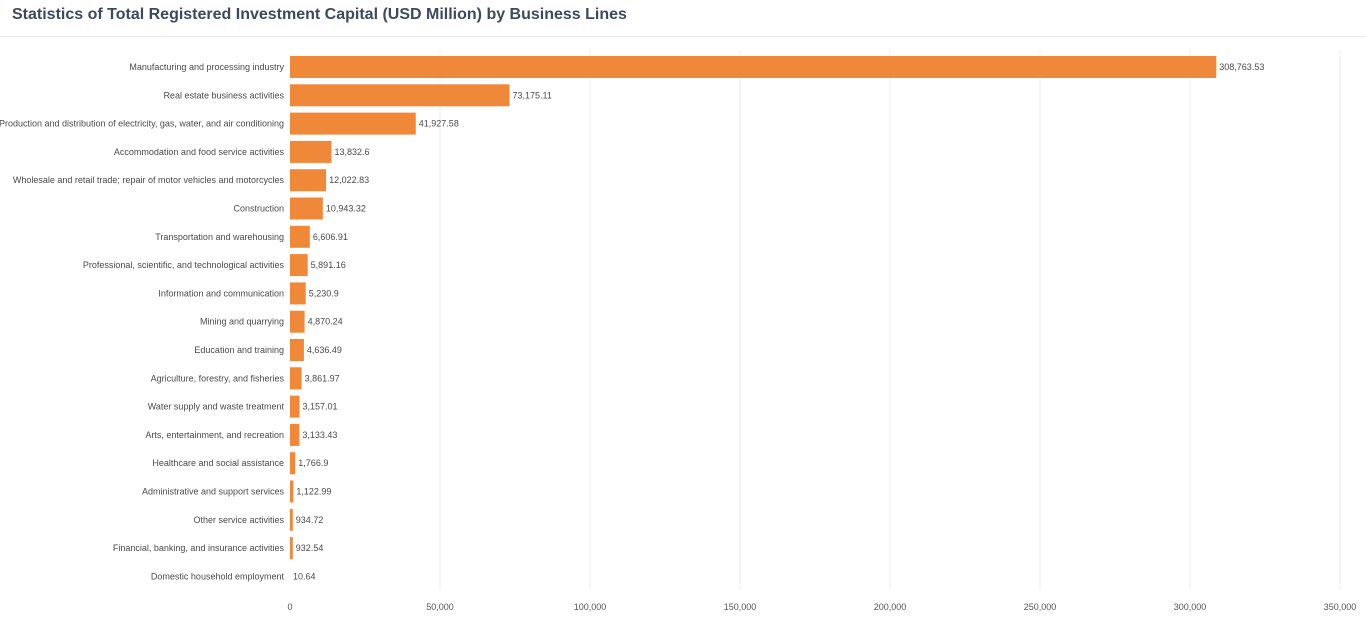 The height and width of the screenshot is (624, 1366). What do you see at coordinates (740, 607) in the screenshot?
I see `x-tick-label: 150,000` at bounding box center [740, 607].